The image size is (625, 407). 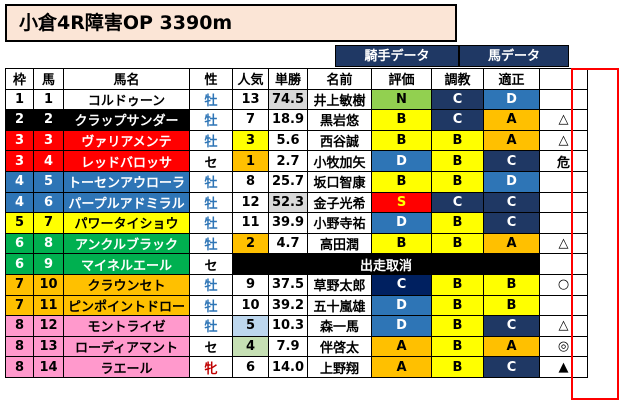 I want to click on horse-number: 3, so click(x=48, y=140).